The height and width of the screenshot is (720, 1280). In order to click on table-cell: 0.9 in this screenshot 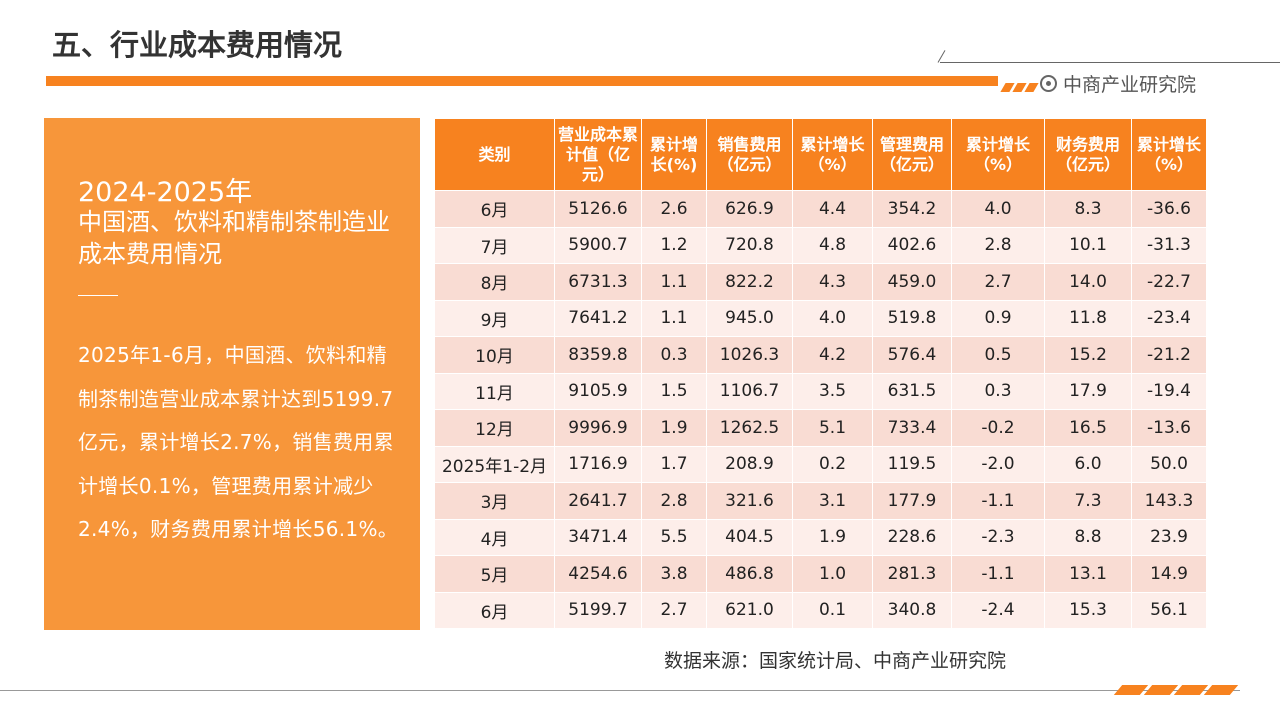, I will do `click(998, 318)`.